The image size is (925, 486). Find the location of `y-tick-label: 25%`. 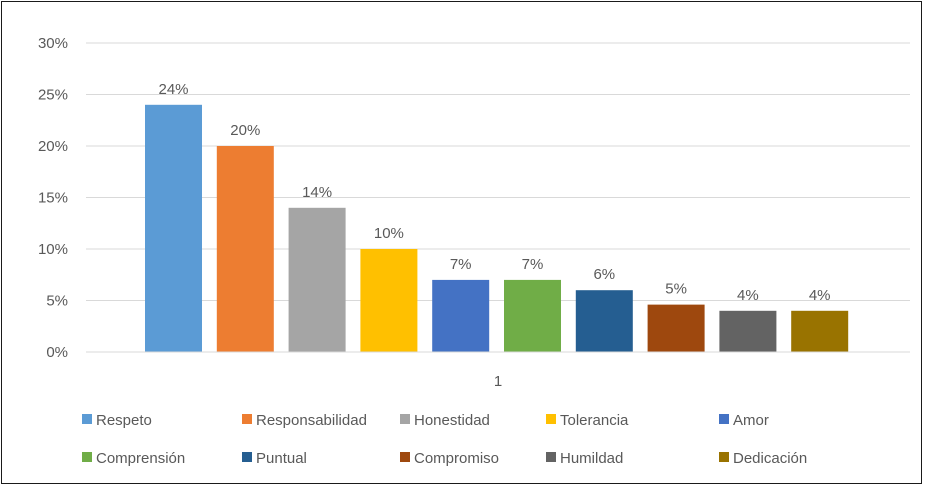

y-tick-label: 25% is located at coordinates (53, 95).